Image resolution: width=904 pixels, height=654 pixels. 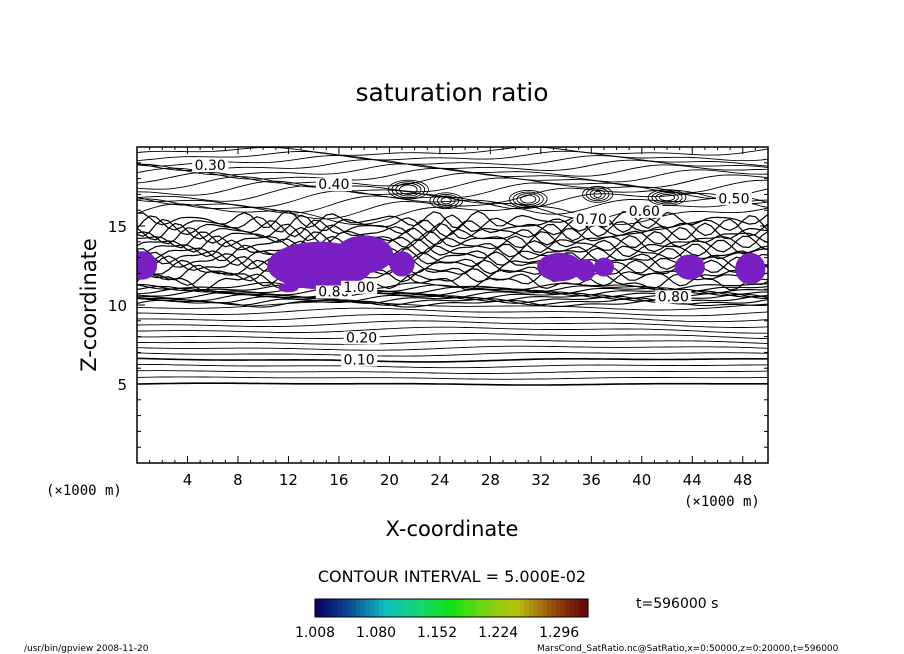 What do you see at coordinates (389, 480) in the screenshot?
I see `x-tick-label: 20` at bounding box center [389, 480].